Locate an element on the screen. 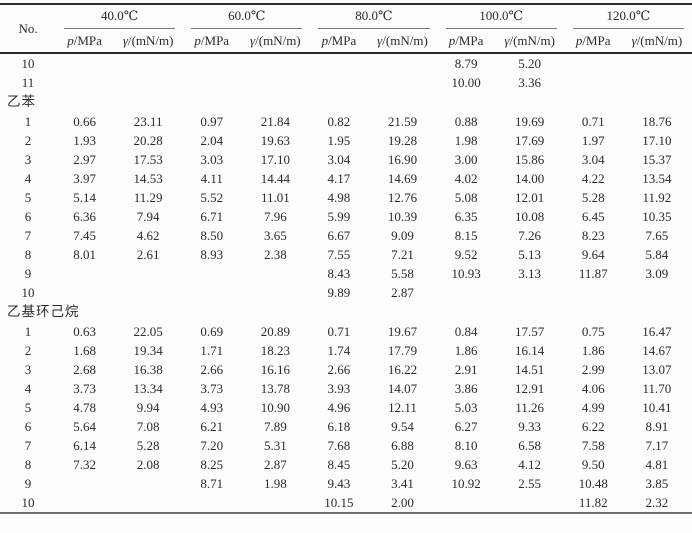  pressure-value: 1.71 is located at coordinates (212, 350).